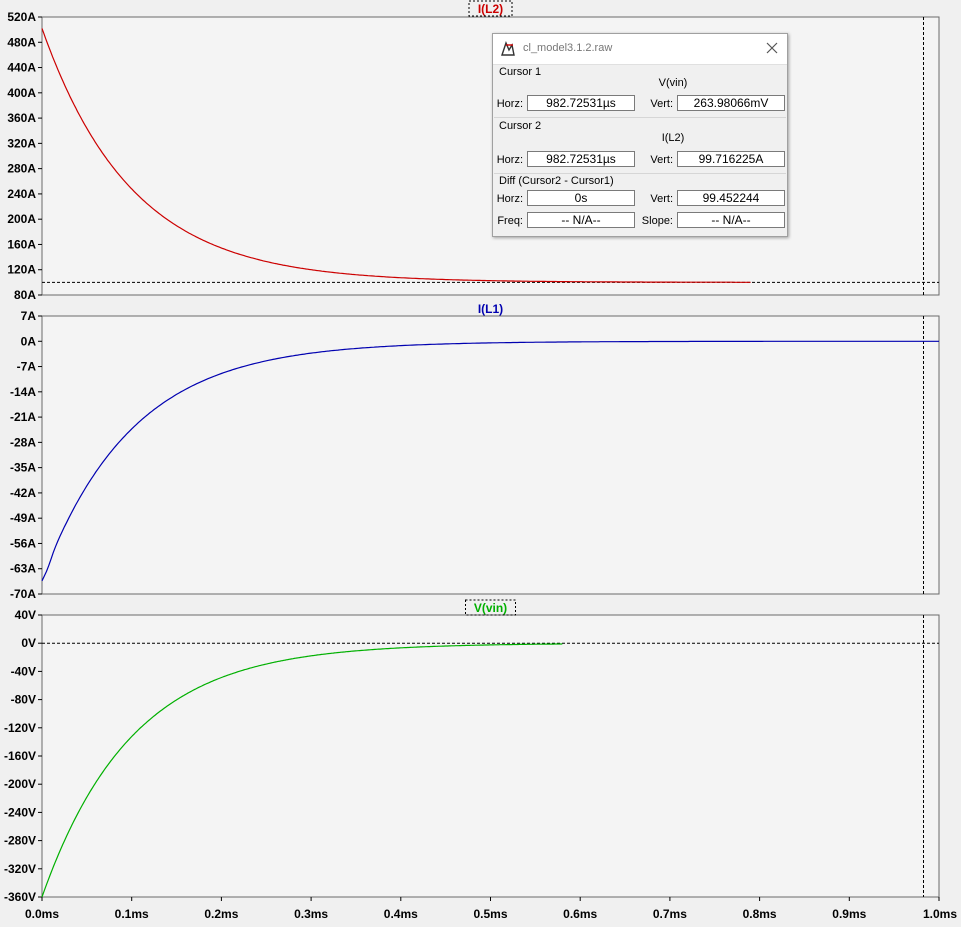 Image resolution: width=961 pixels, height=927 pixels. I want to click on x-tick-label: 0.1ms, so click(132, 914).